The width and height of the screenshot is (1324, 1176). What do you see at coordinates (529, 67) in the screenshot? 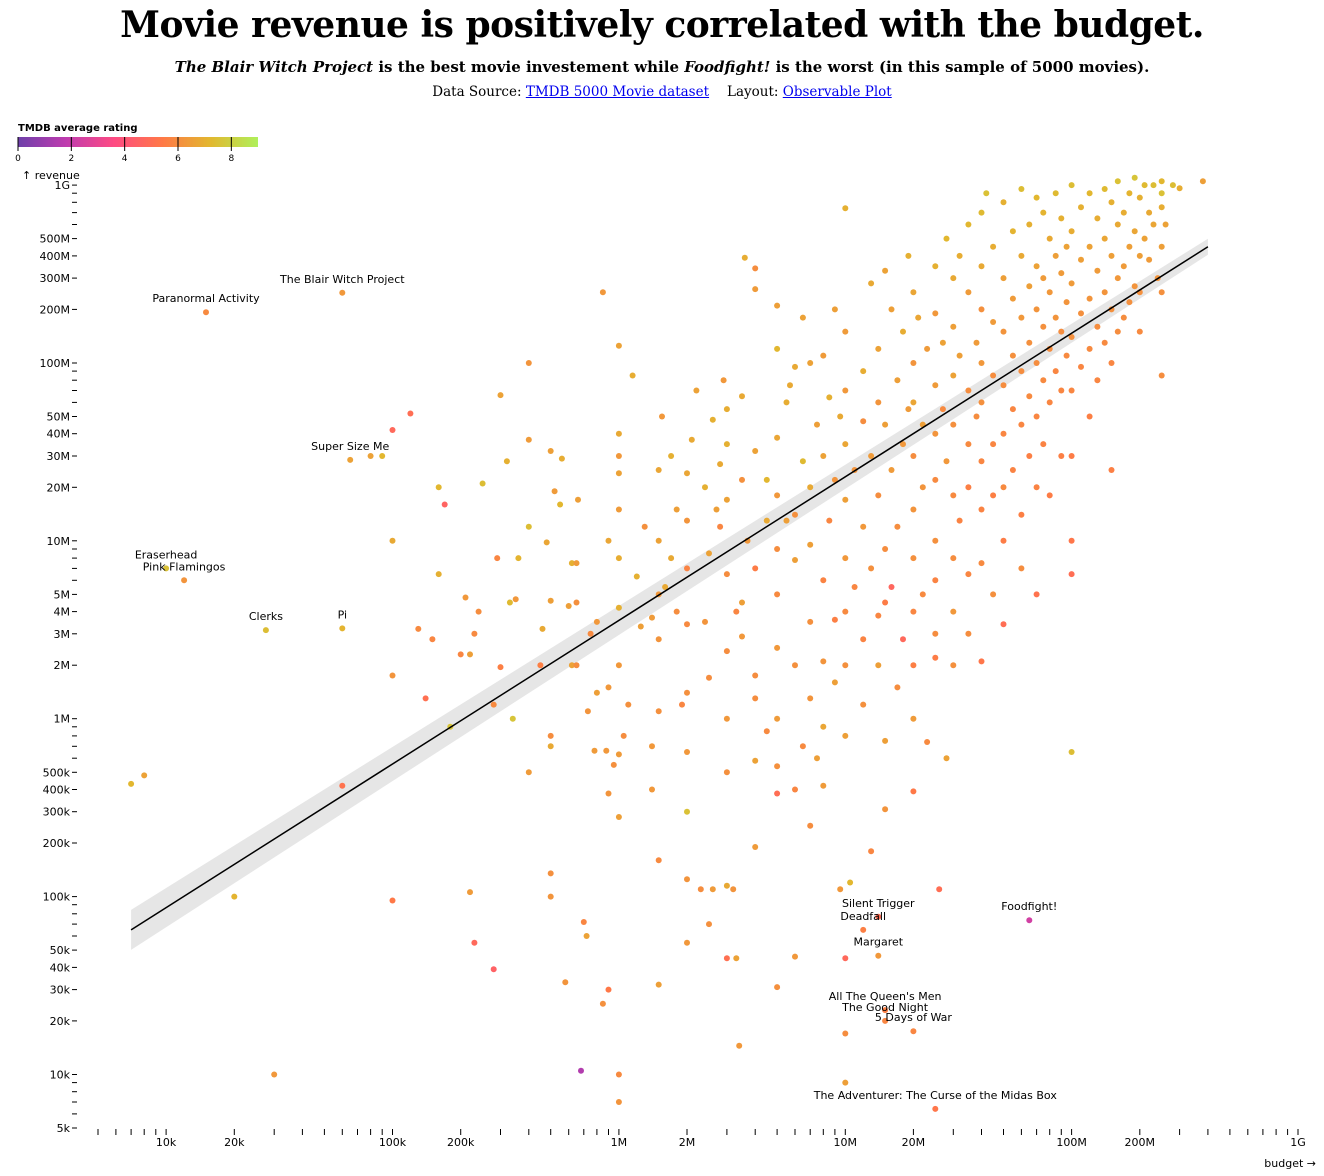
I see `subtitle-text-middle: is the best movie investement while` at bounding box center [529, 67].